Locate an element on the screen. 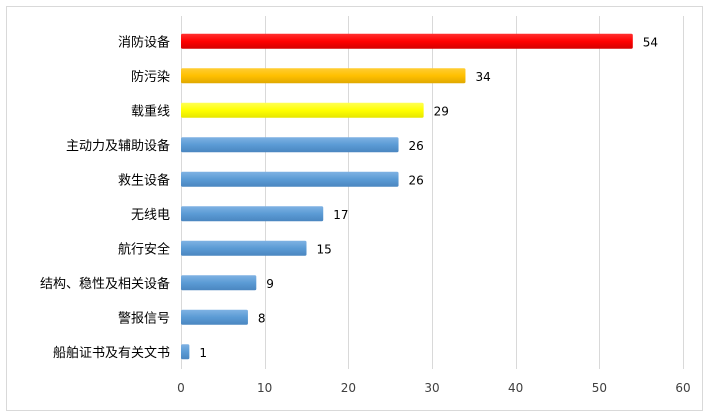 Image resolution: width=709 pixels, height=417 pixels. category-label: 防污染 is located at coordinates (150, 77).